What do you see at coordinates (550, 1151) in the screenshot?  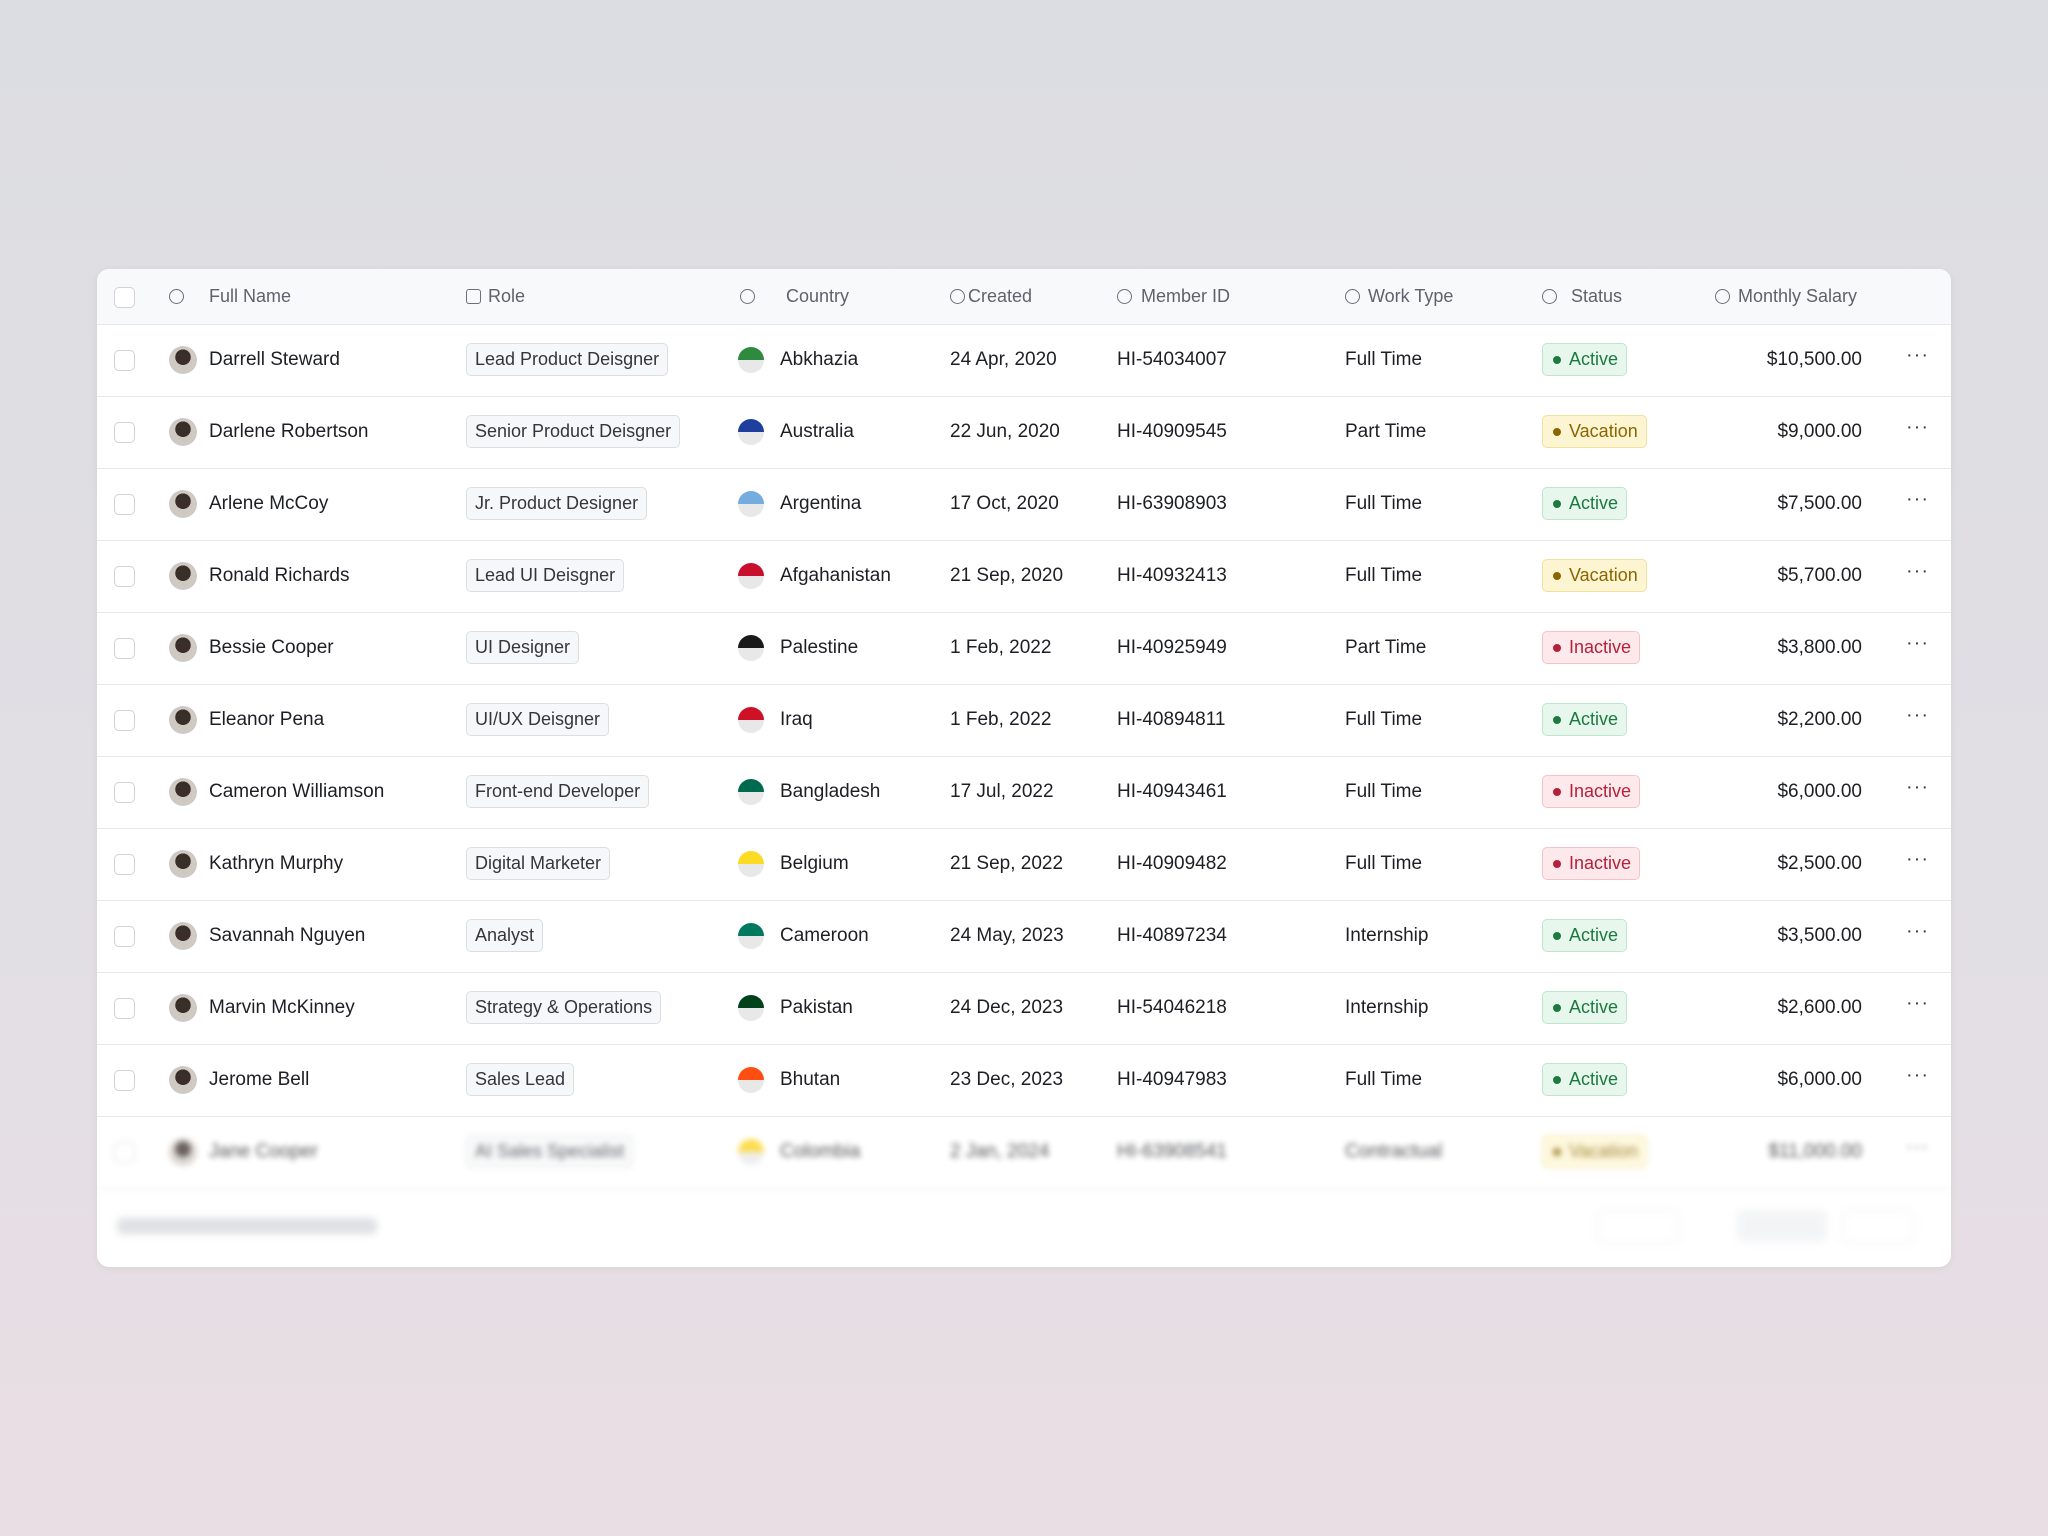 I see `role-tag: AI Sales Specialist` at bounding box center [550, 1151].